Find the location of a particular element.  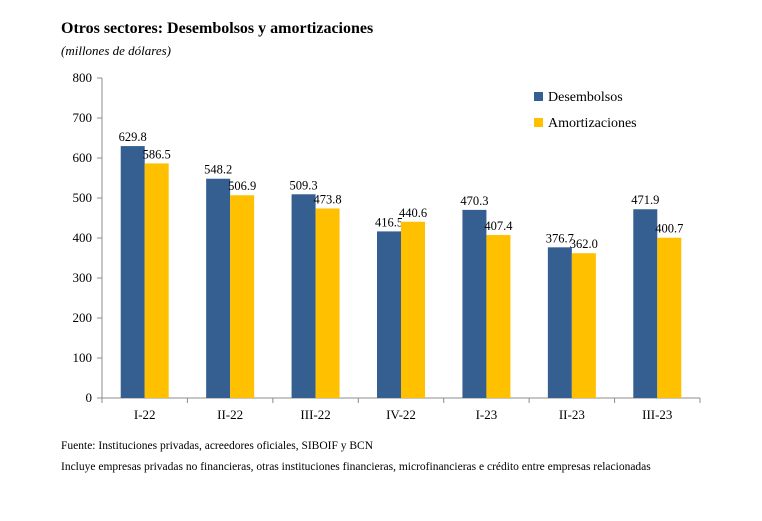

data-label: 509.3 is located at coordinates (304, 185).